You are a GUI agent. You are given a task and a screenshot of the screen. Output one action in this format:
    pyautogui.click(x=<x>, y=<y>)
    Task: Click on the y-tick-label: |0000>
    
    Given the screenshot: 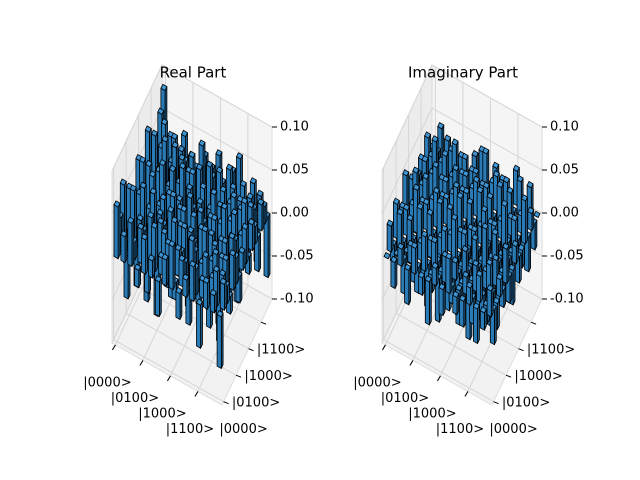 What is the action you would take?
    pyautogui.click(x=243, y=429)
    